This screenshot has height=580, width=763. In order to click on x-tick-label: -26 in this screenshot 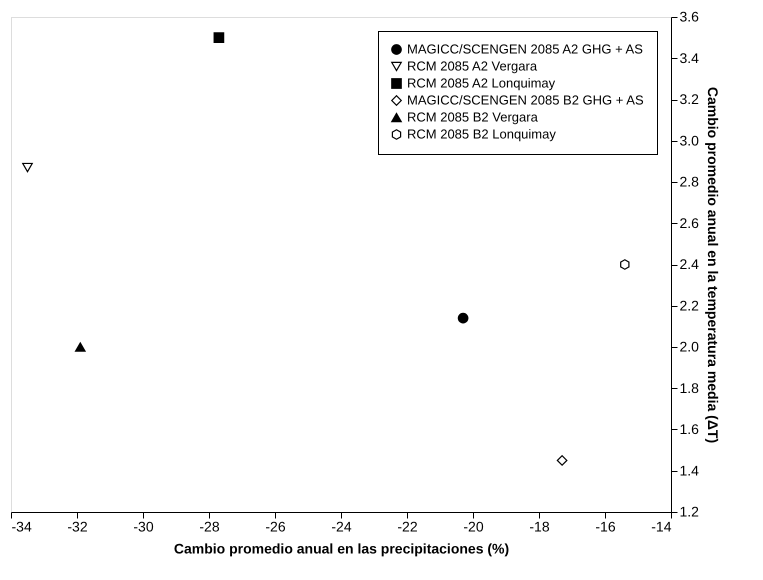, I will do `click(275, 526)`.